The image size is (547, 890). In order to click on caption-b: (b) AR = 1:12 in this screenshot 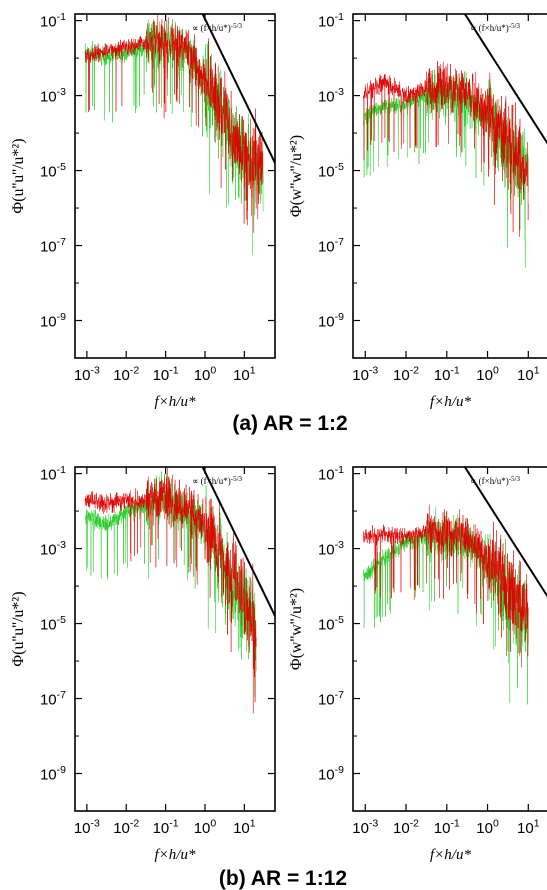, I will do `click(283, 878)`.